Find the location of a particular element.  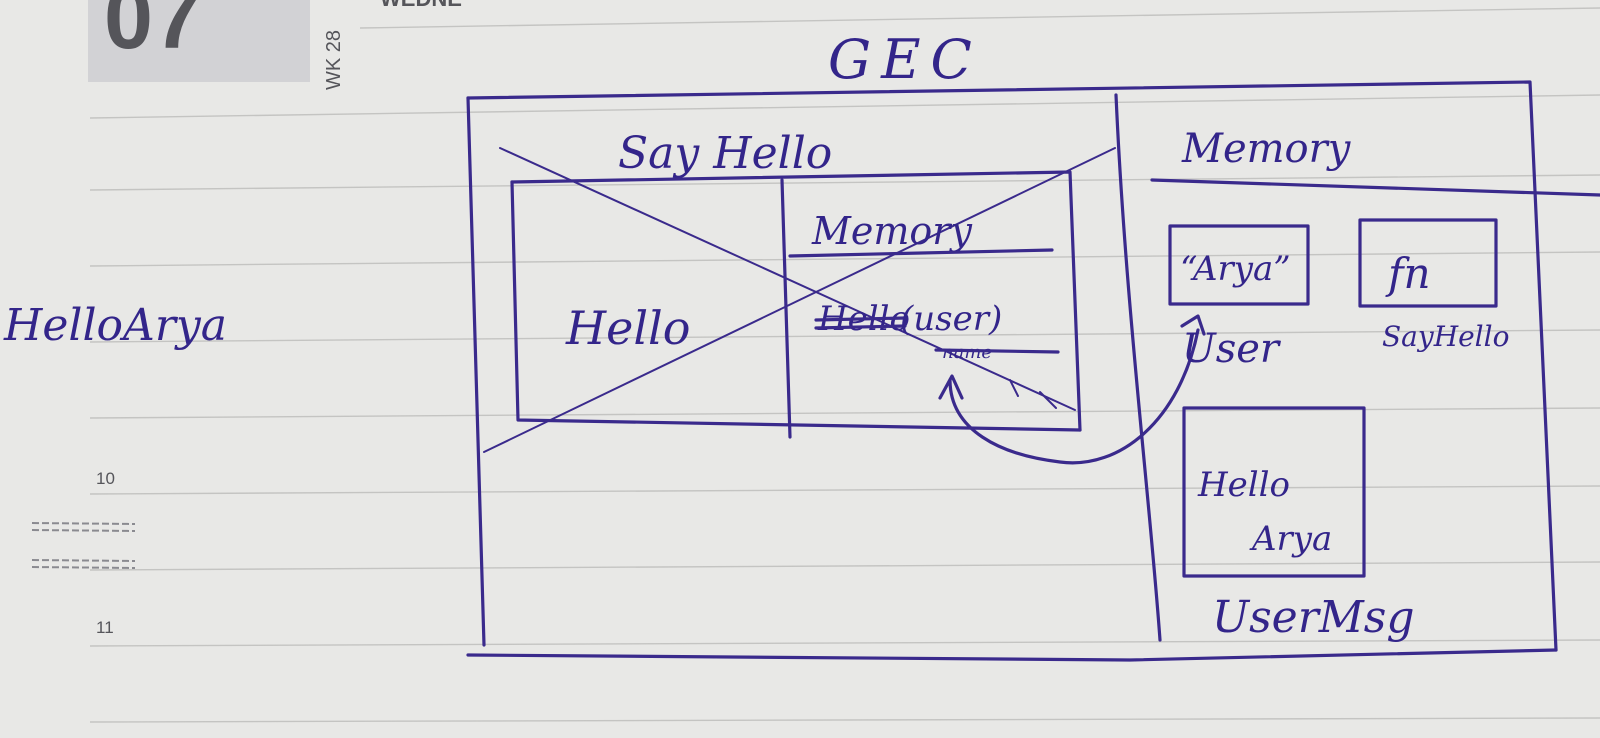

date-tab is located at coordinates (199, 41).